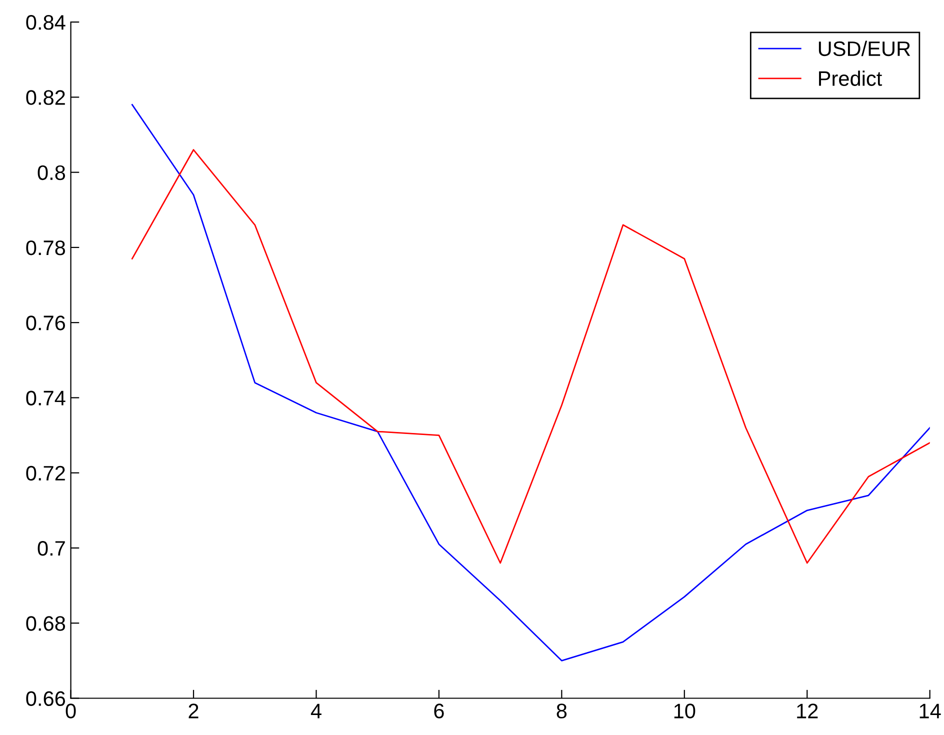  I want to click on y-tick-label: 0.72, so click(45, 473).